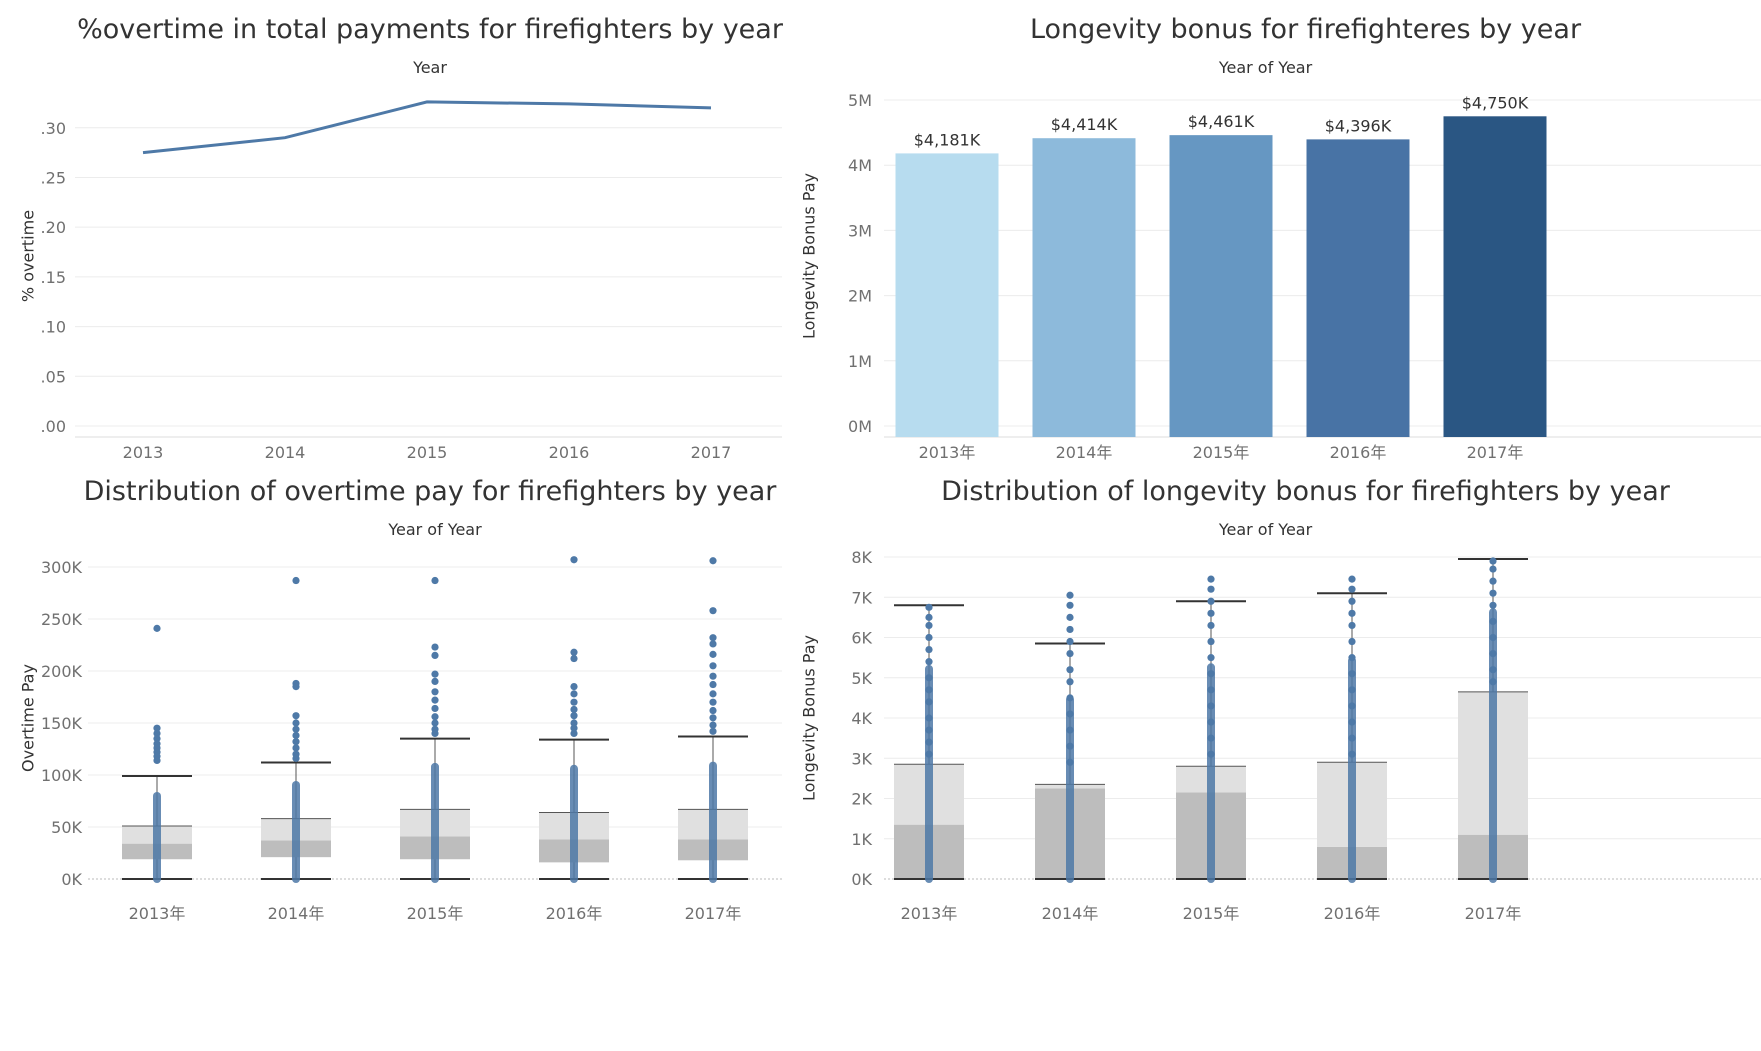  Describe the element at coordinates (427, 127) in the screenshot. I see `series-line` at that location.